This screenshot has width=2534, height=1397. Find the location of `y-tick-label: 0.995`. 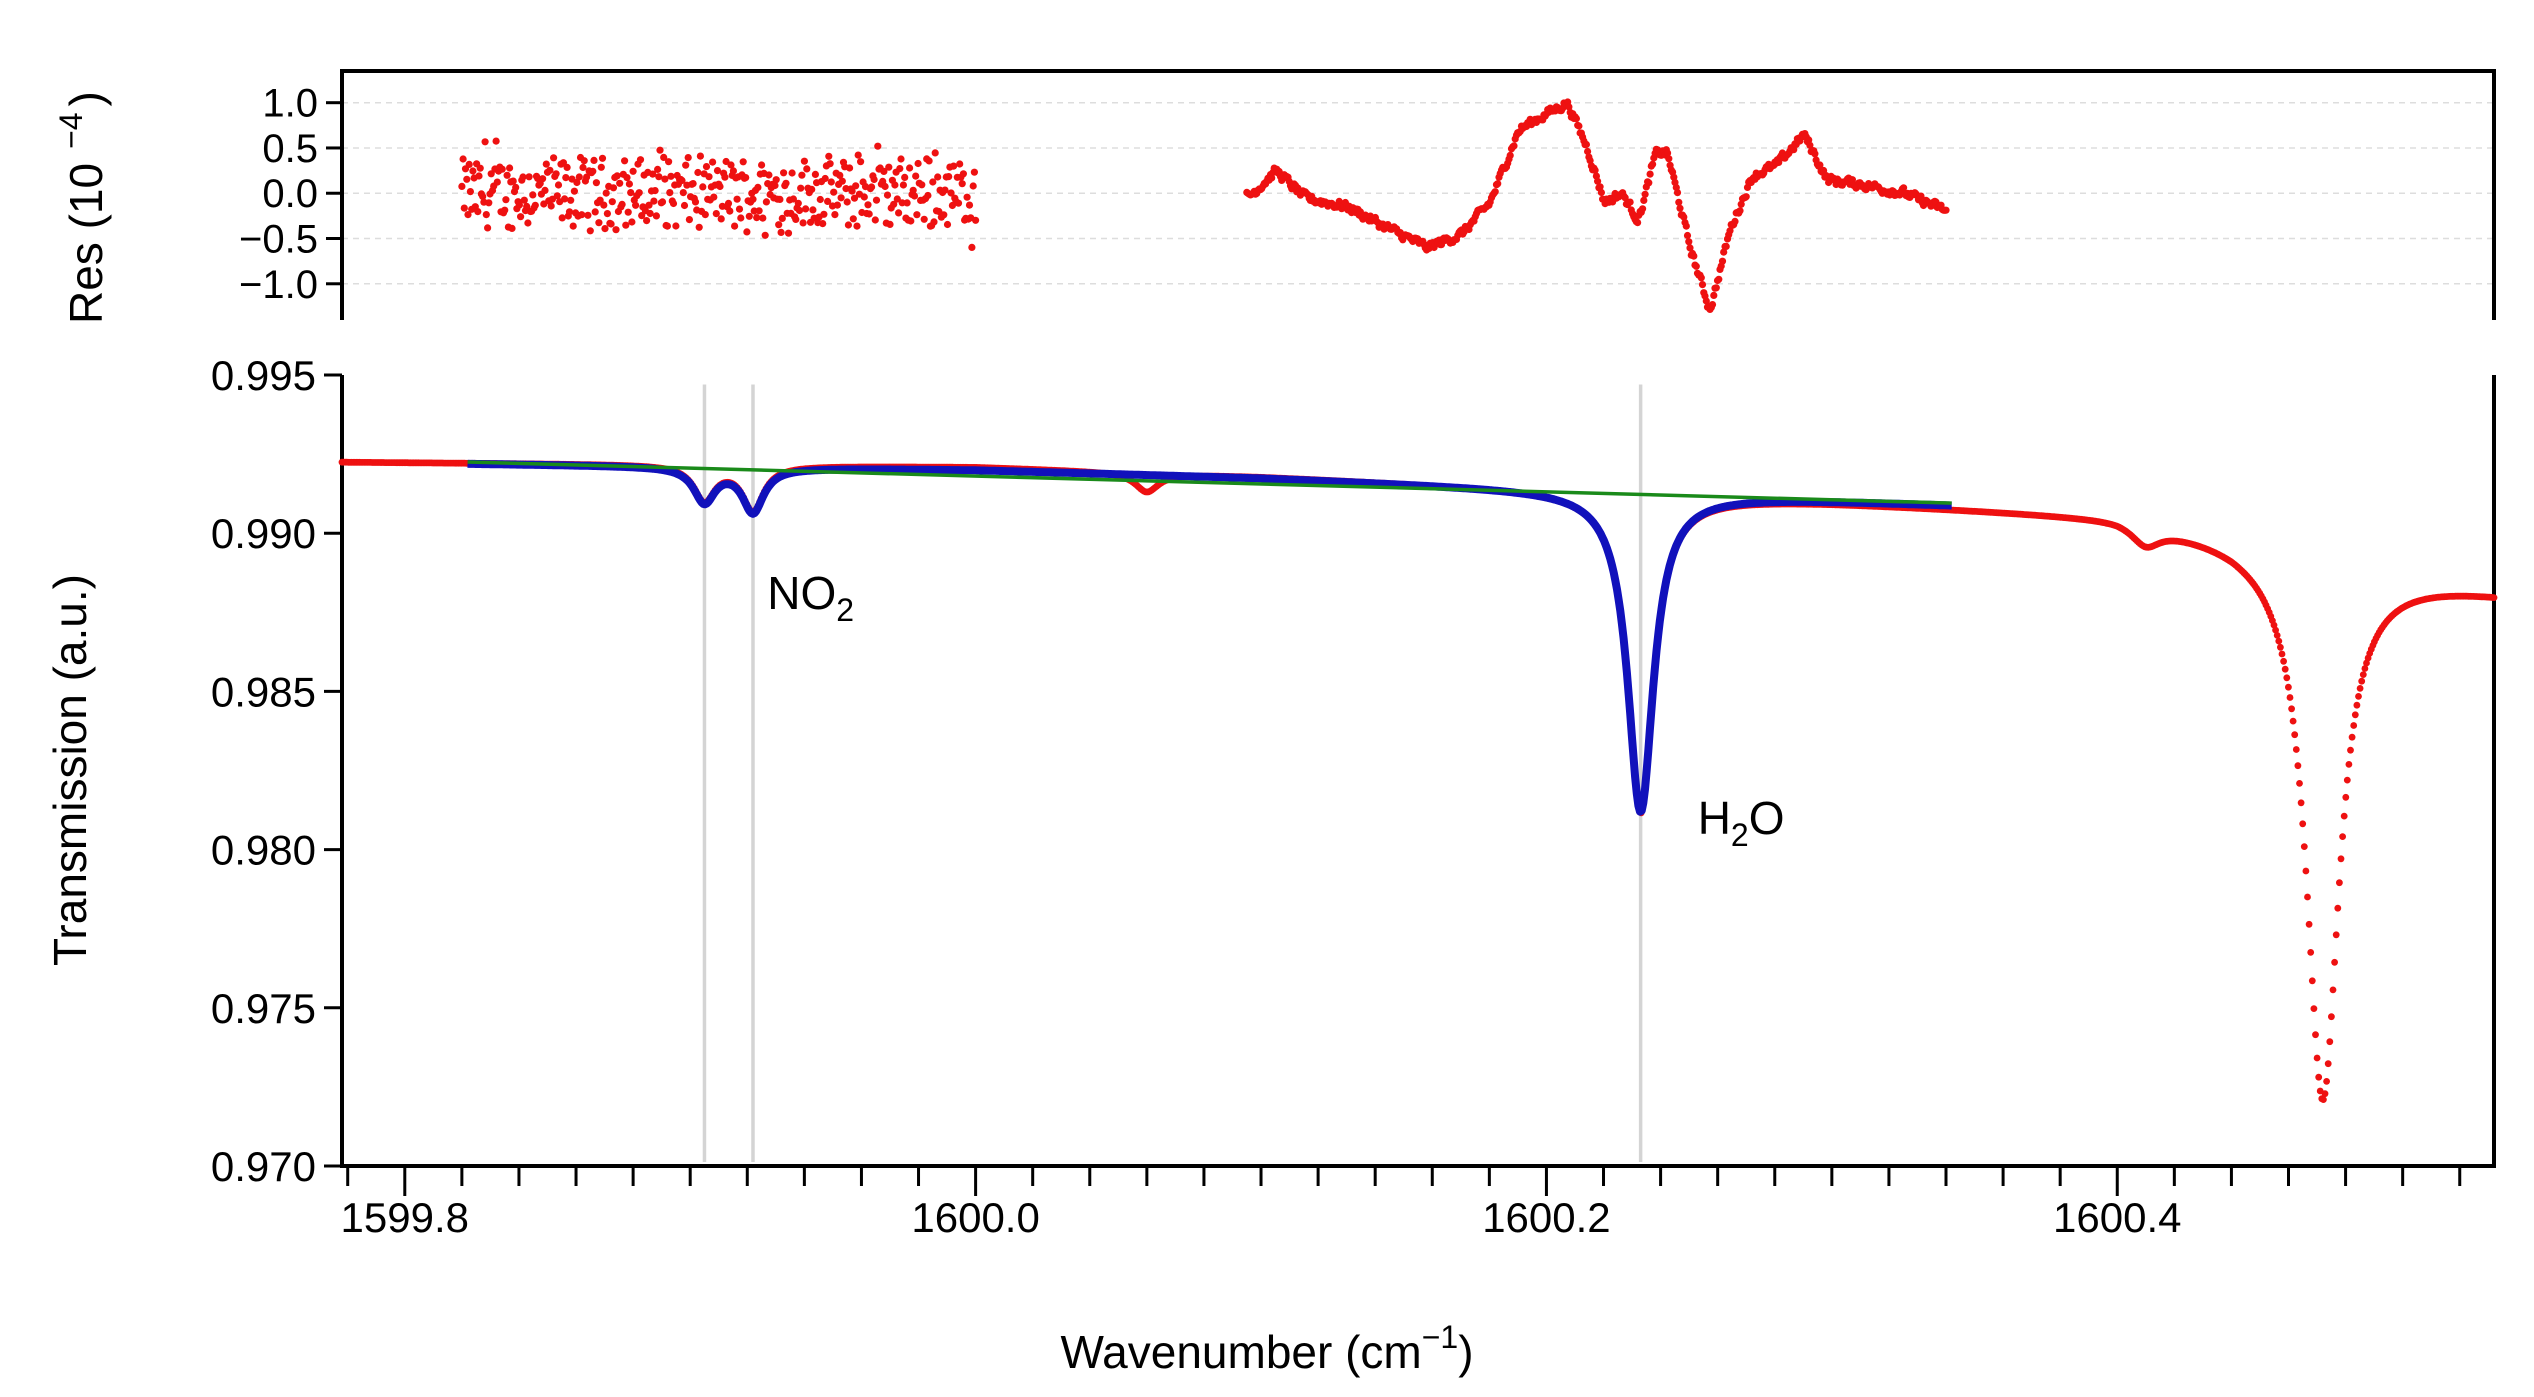

y-tick-label: 0.995 is located at coordinates (263, 375).